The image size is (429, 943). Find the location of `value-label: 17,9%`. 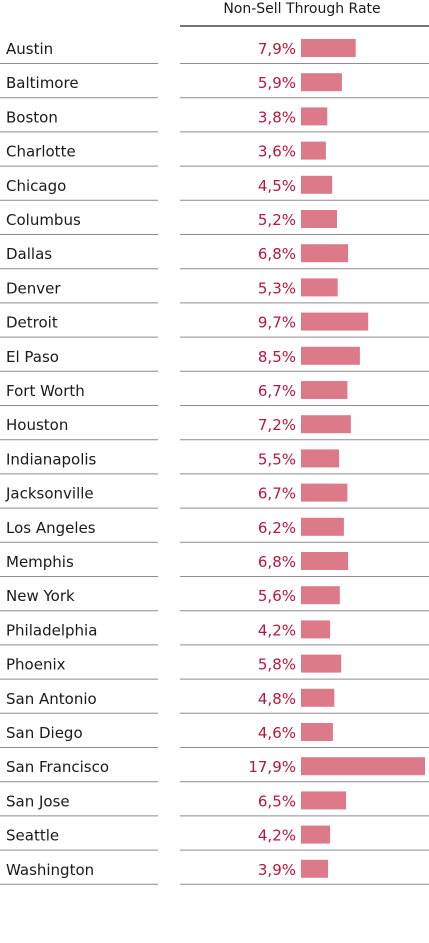

value-label: 17,9% is located at coordinates (272, 767).